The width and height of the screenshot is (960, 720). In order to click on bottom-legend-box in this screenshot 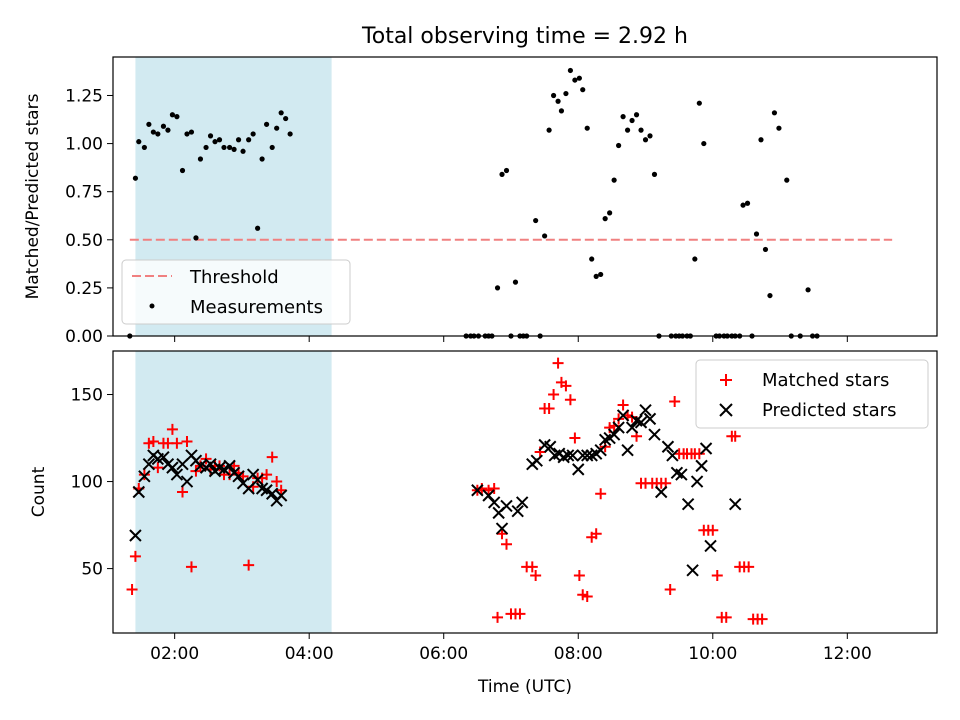, I will do `click(812, 394)`.